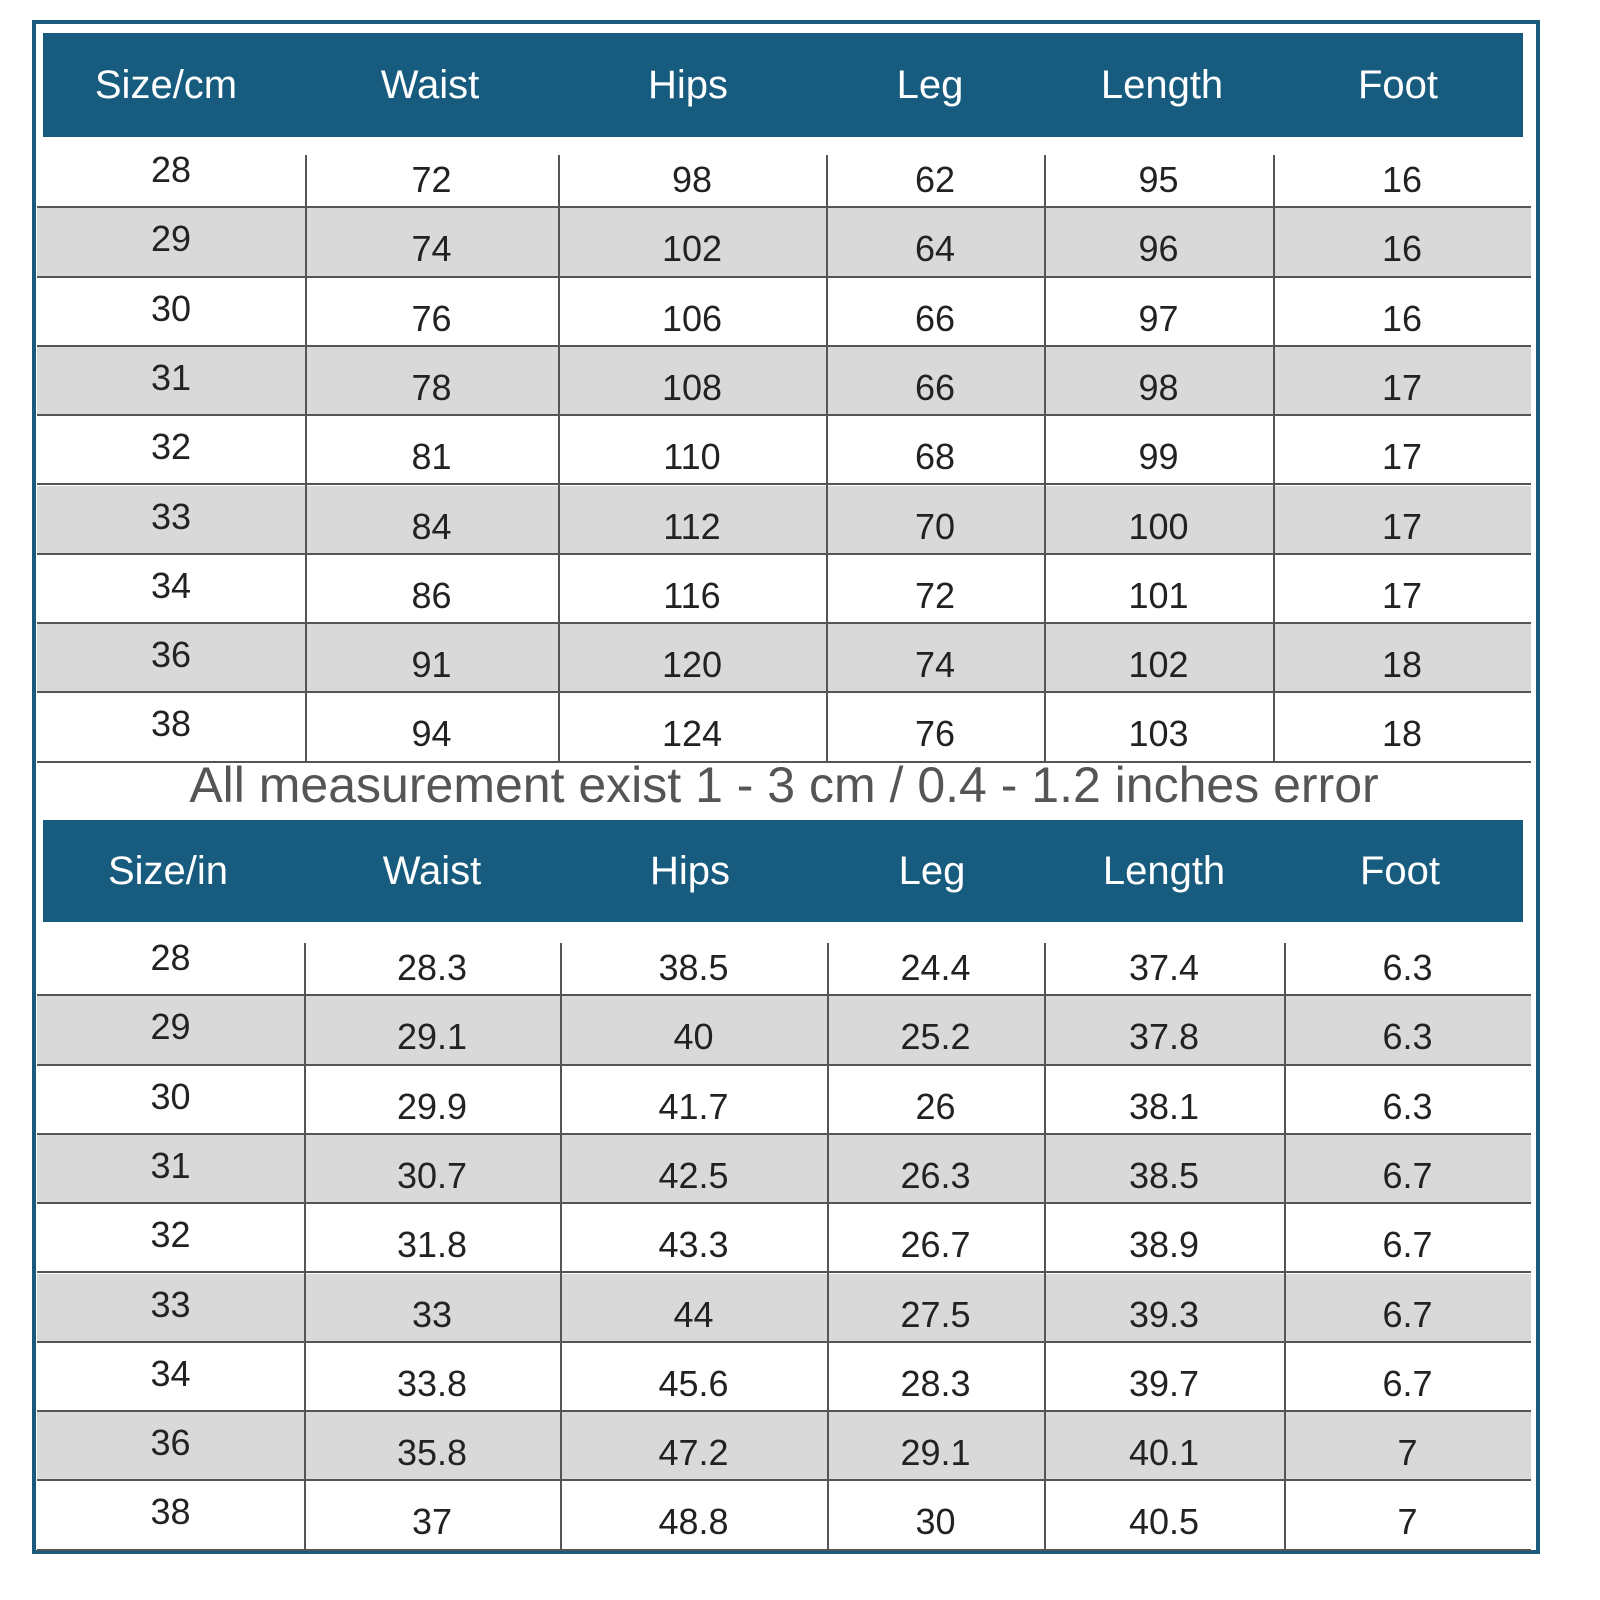  What do you see at coordinates (432, 1522) in the screenshot?
I see `table-cell: 37` at bounding box center [432, 1522].